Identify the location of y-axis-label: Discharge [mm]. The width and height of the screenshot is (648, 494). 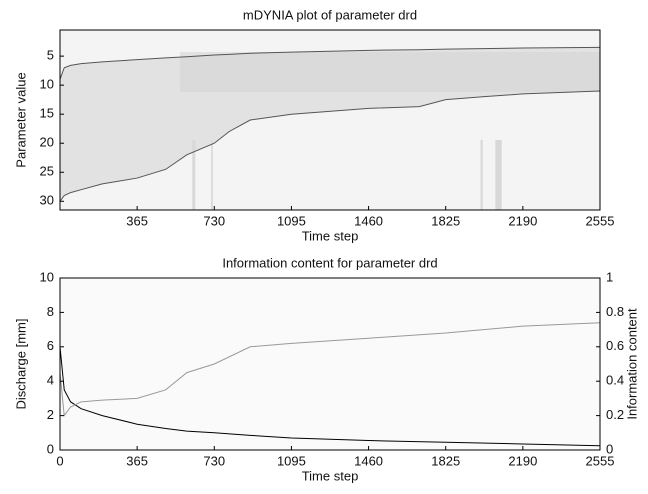
(20, 363).